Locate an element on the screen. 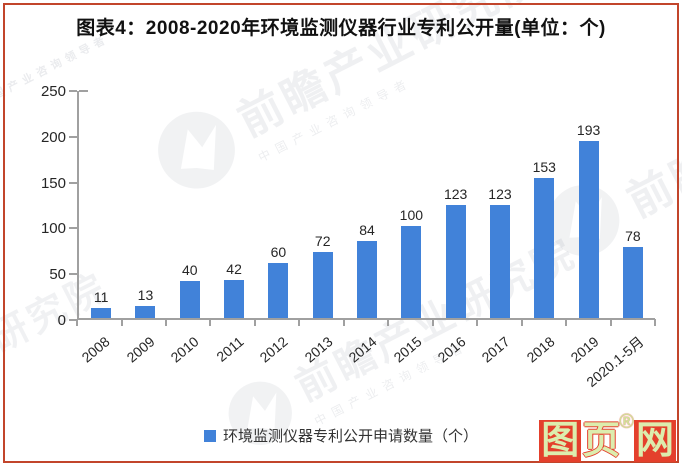 The image size is (682, 465). bar-slot-2009: 13 is located at coordinates (145, 204).